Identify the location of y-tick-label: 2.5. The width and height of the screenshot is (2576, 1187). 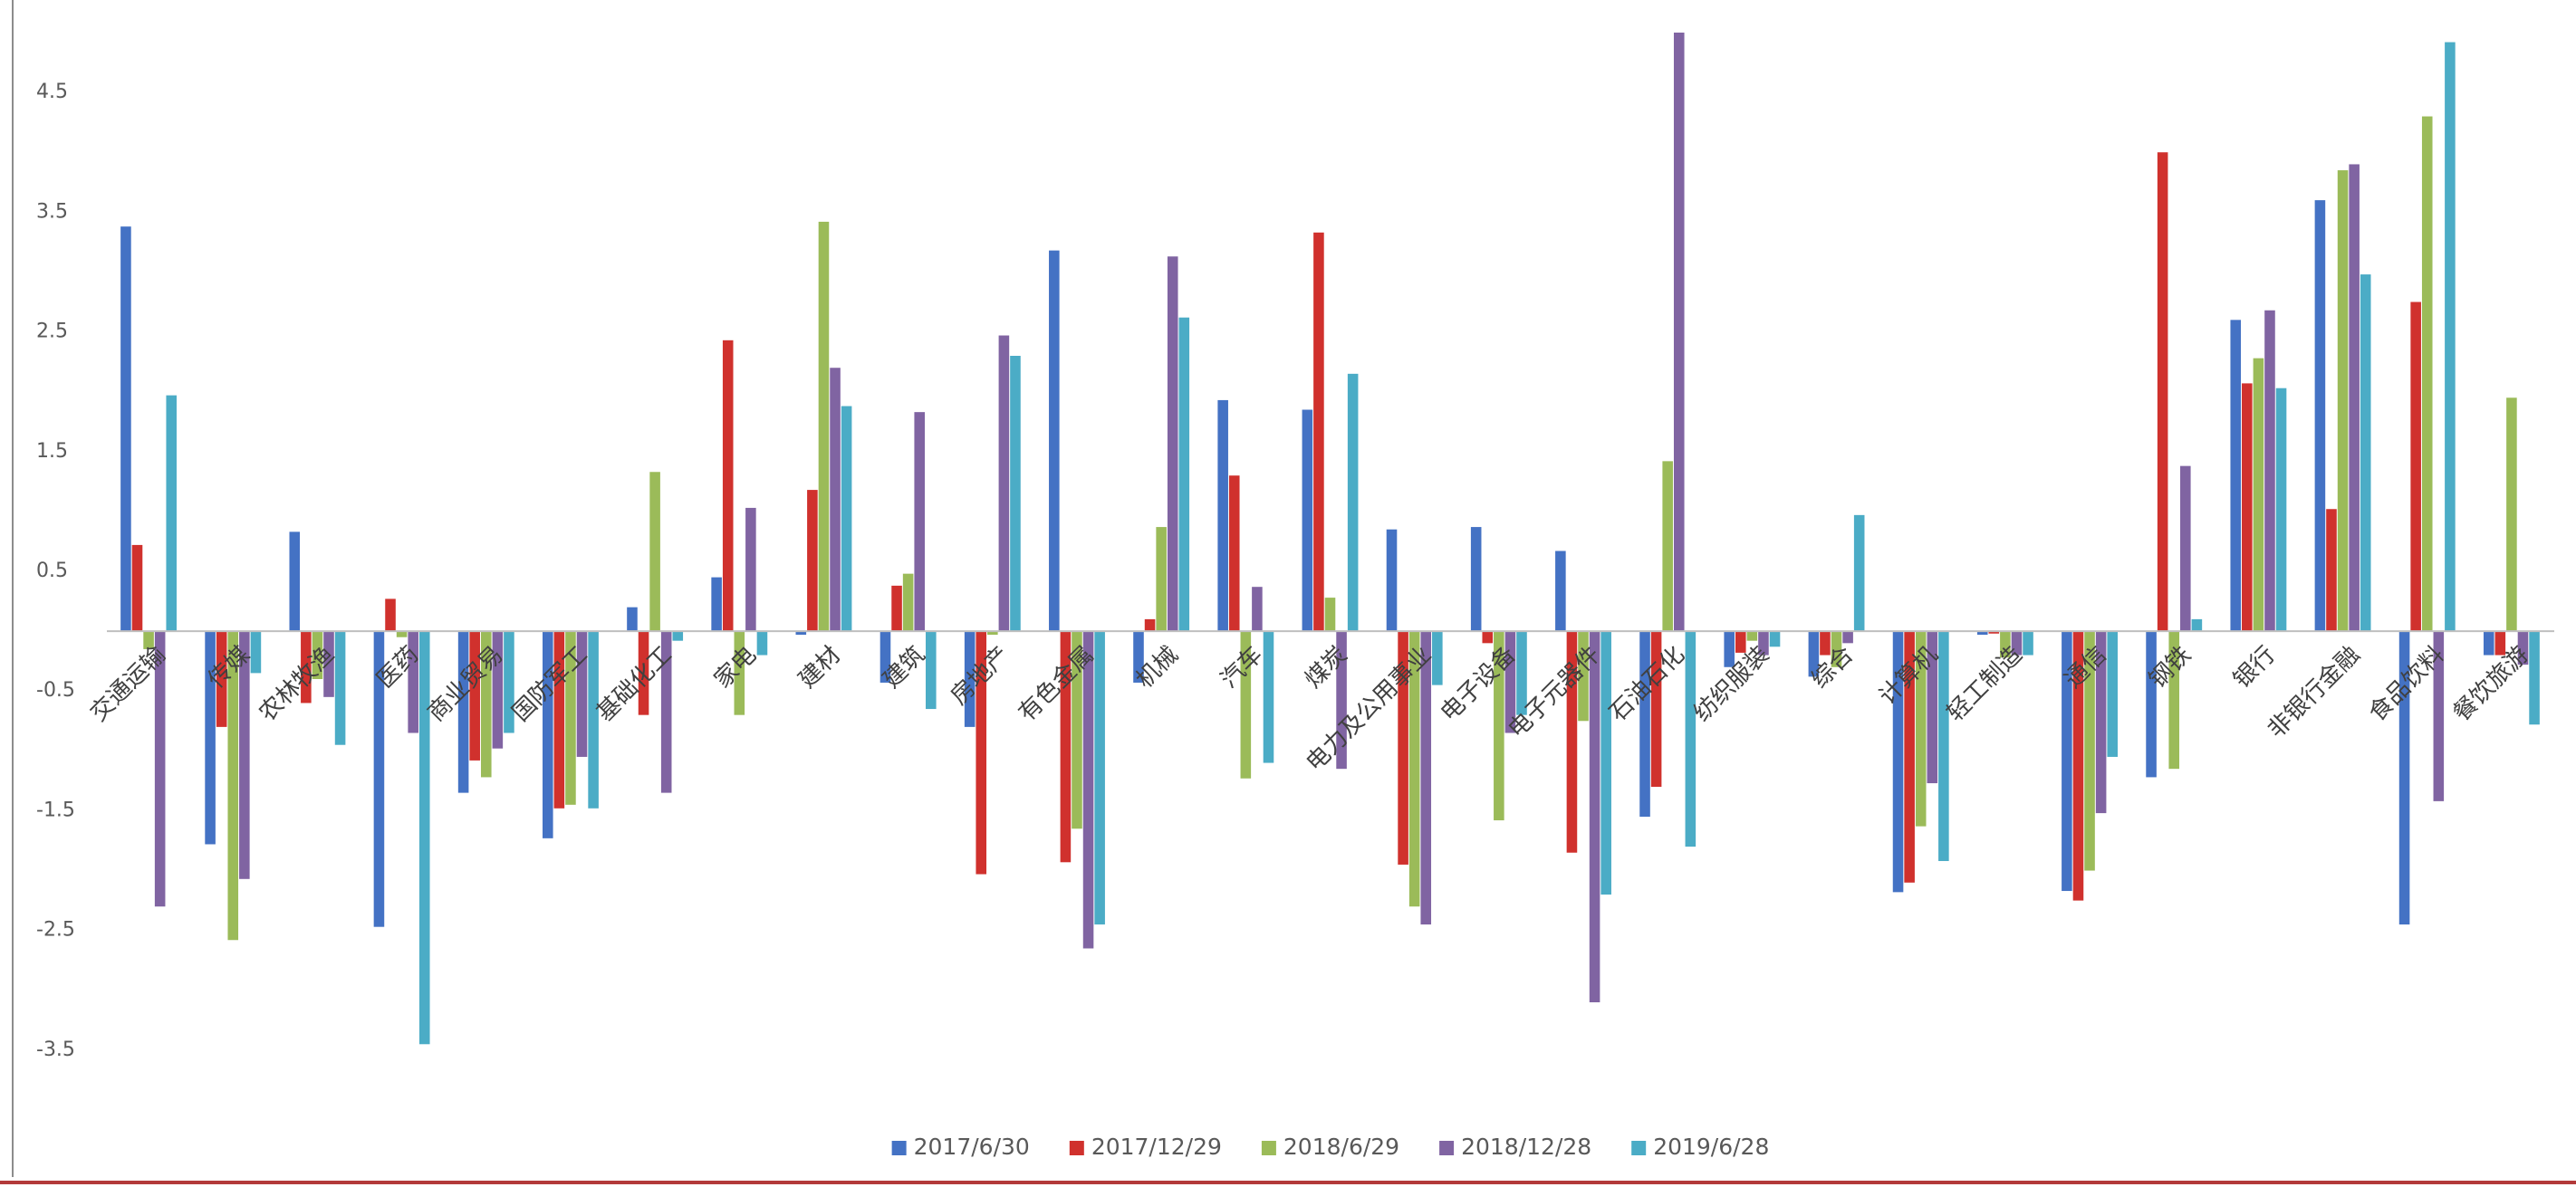
(52, 332).